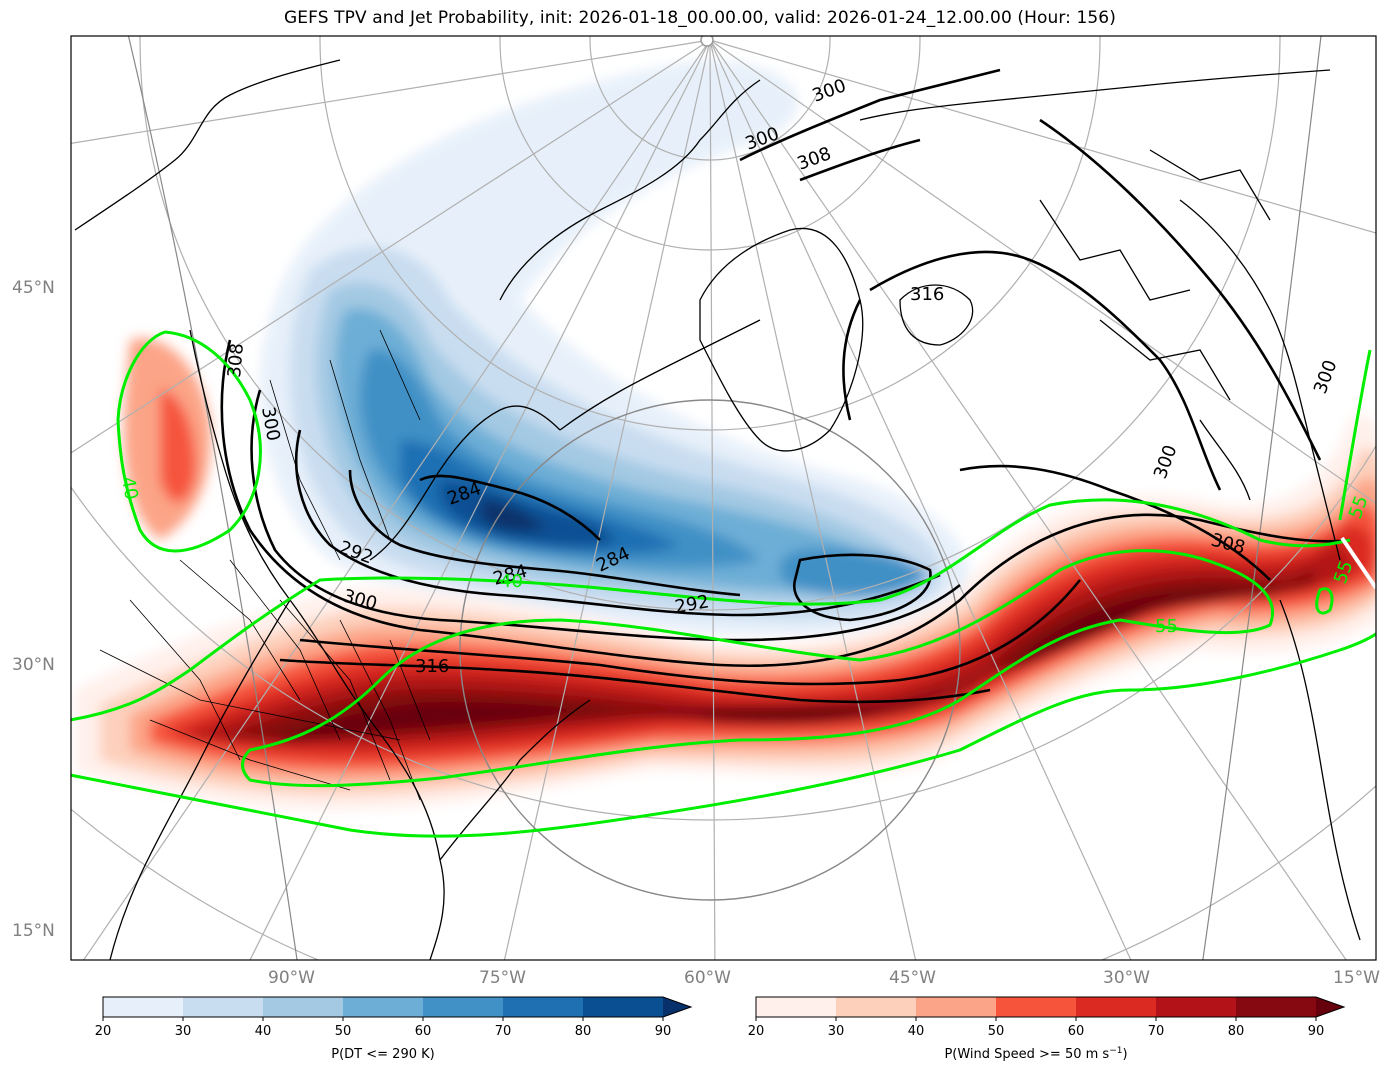  Describe the element at coordinates (1035, 1054) in the screenshot. I see `colorbar-jet-label: P(Wind Speed >= 50 m s−1)` at that location.